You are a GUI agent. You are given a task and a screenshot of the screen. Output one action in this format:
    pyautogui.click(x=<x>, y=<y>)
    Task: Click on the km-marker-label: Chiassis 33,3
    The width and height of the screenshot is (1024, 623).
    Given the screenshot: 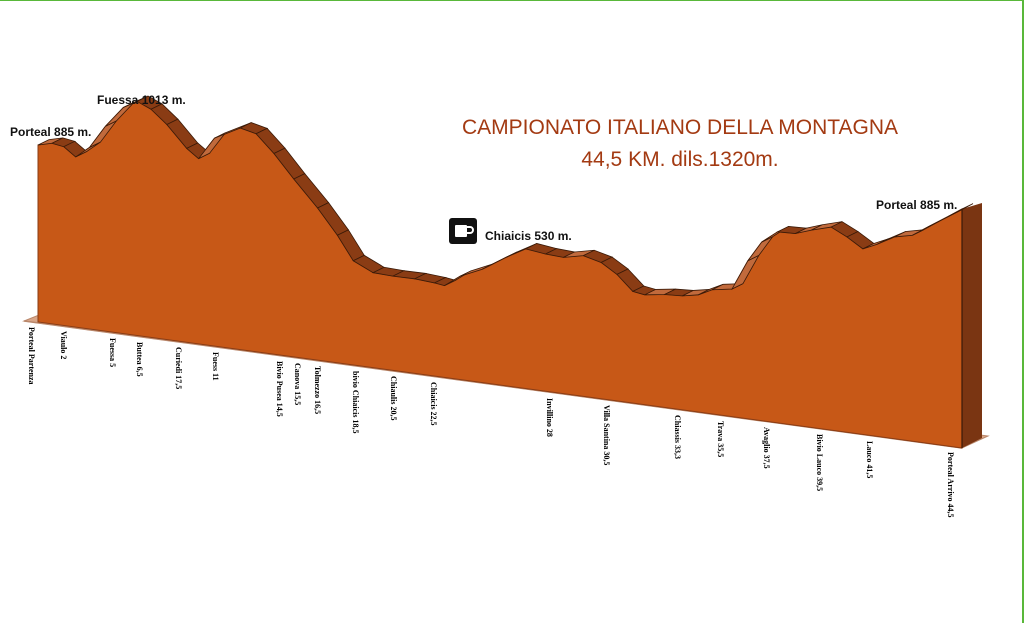 What is the action you would take?
    pyautogui.click(x=677, y=437)
    